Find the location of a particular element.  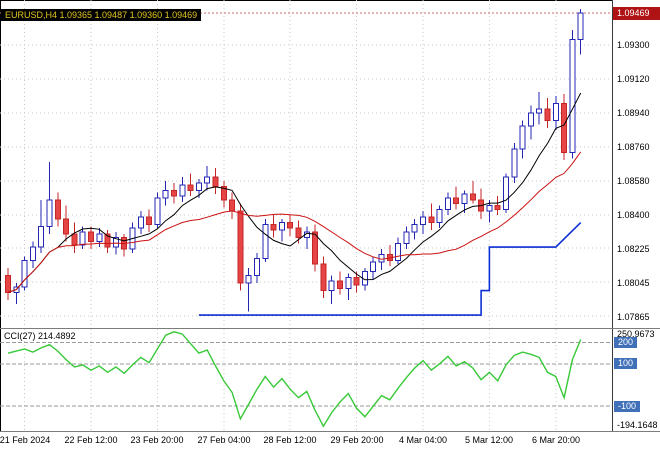

cci-level-200-tag: 200 is located at coordinates (626, 342).